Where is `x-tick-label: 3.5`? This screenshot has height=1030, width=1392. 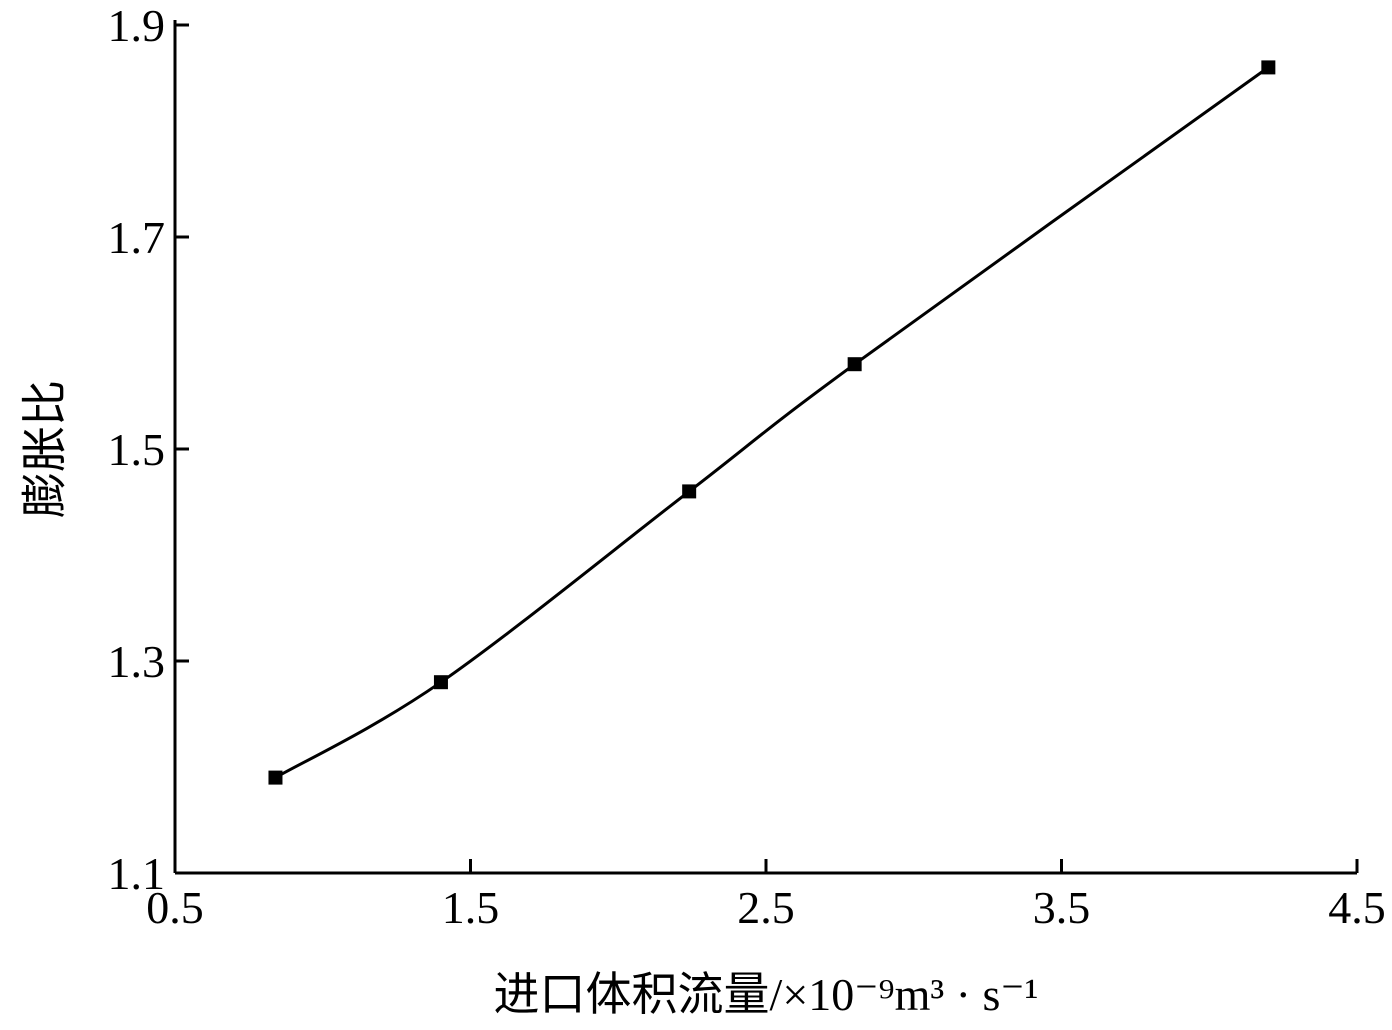
x-tick-label: 3.5 is located at coordinates (1062, 907).